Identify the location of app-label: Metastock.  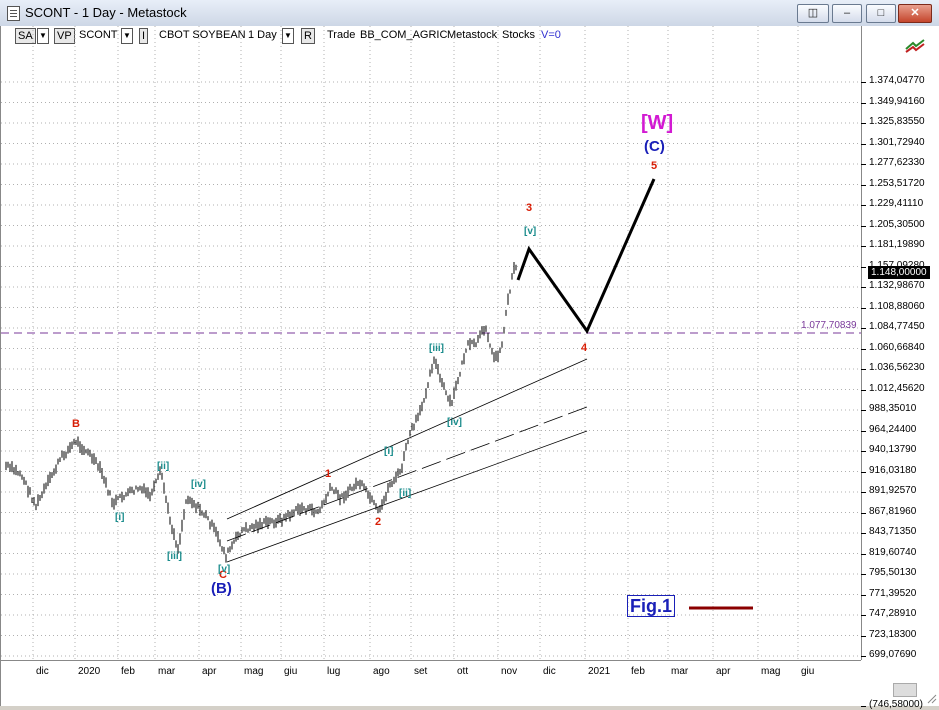
(472, 35).